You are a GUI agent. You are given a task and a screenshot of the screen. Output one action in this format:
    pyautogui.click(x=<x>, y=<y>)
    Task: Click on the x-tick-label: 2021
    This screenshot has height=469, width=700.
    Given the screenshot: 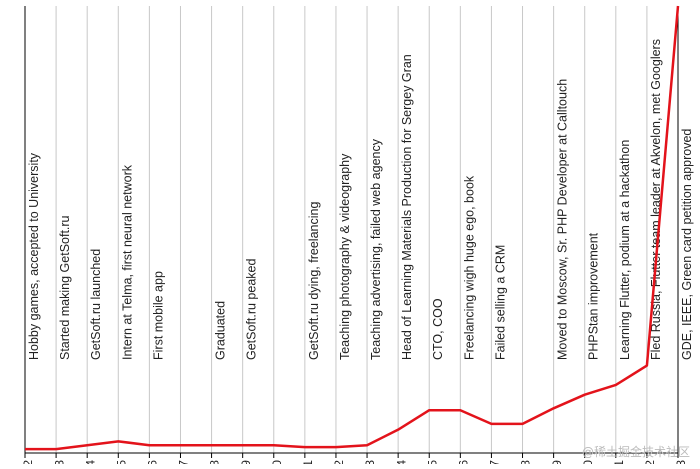 What is the action you would take?
    pyautogui.click(x=619, y=462)
    